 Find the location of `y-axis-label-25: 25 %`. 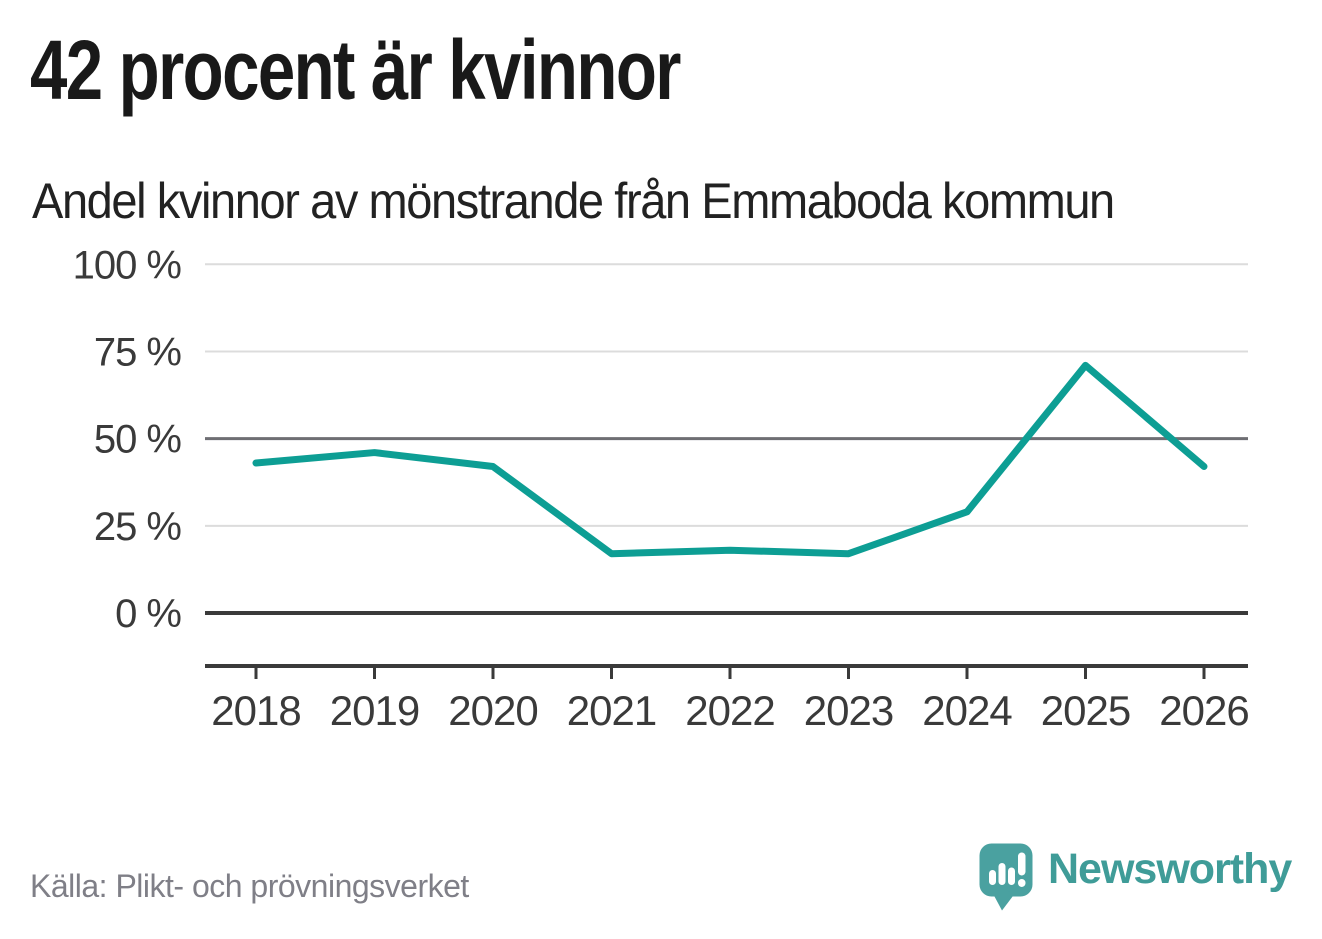

y-axis-label-25: 25 % is located at coordinates (138, 527).